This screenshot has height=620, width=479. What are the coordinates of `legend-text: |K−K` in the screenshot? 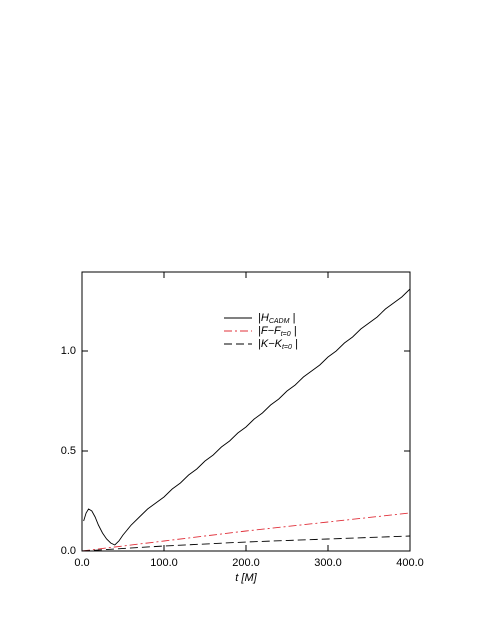 It's located at (270, 344).